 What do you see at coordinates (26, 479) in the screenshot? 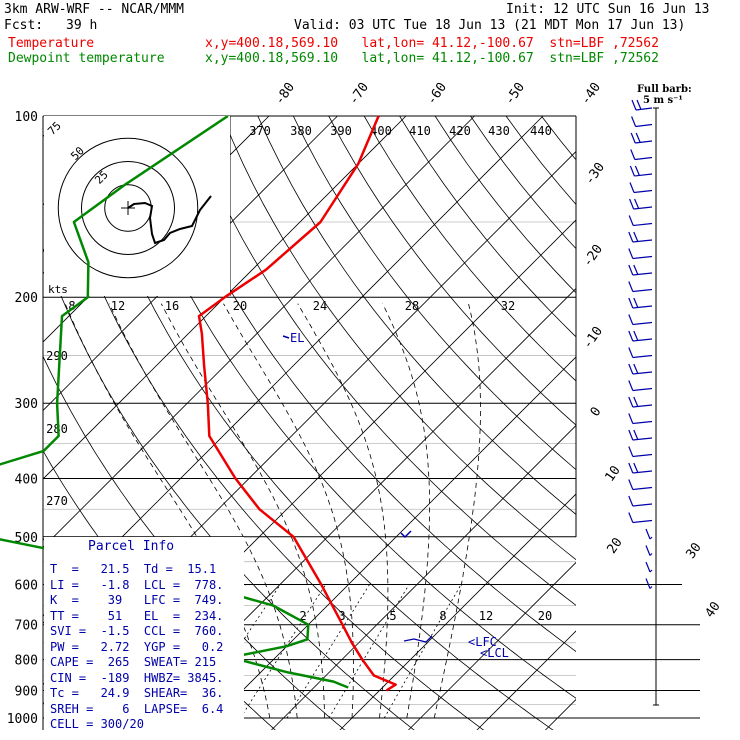
I see `pressure-label-400: 400` at bounding box center [26, 479].